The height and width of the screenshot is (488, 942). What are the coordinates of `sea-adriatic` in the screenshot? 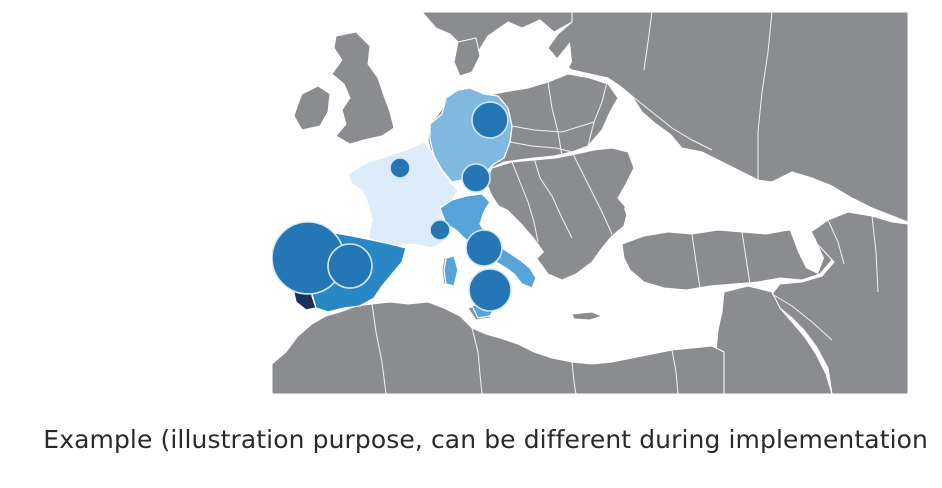 It's located at (519, 231).